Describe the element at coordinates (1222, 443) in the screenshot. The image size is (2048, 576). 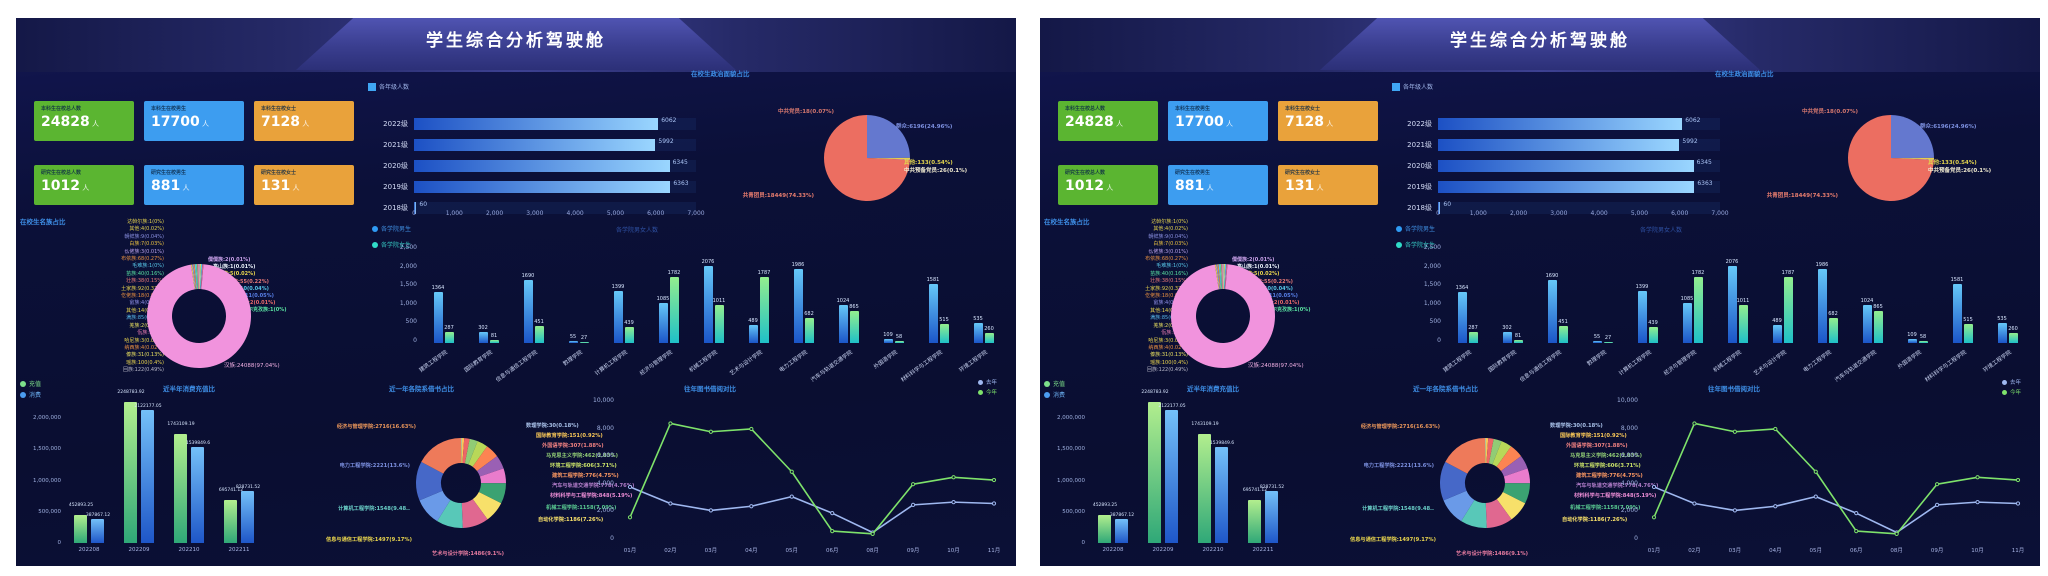
I see `consume-bar-value: 1539849.6` at that location.